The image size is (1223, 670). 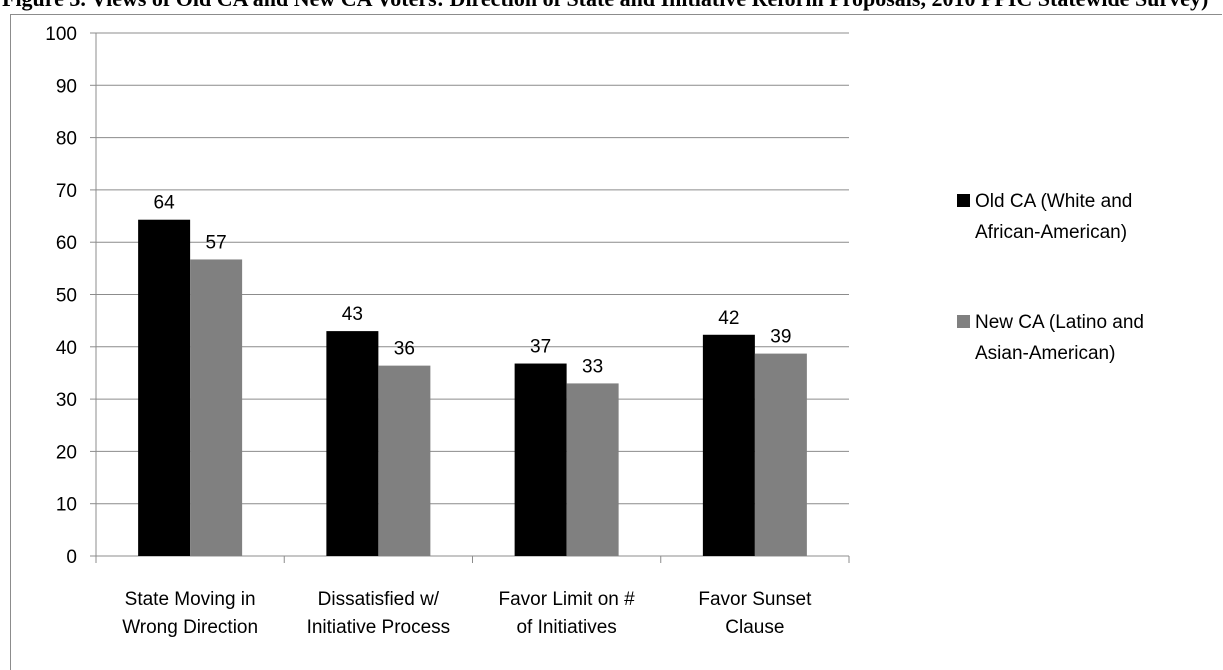 I want to click on y-tick-label: 40, so click(x=66, y=348).